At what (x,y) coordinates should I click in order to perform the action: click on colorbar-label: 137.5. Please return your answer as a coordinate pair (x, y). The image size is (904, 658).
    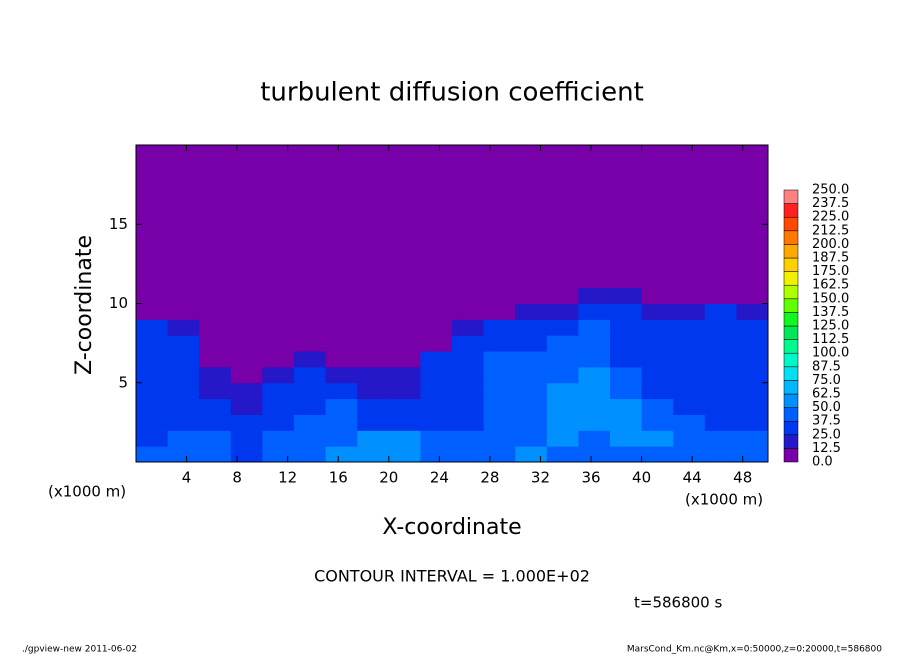
    Looking at the image, I should click on (830, 312).